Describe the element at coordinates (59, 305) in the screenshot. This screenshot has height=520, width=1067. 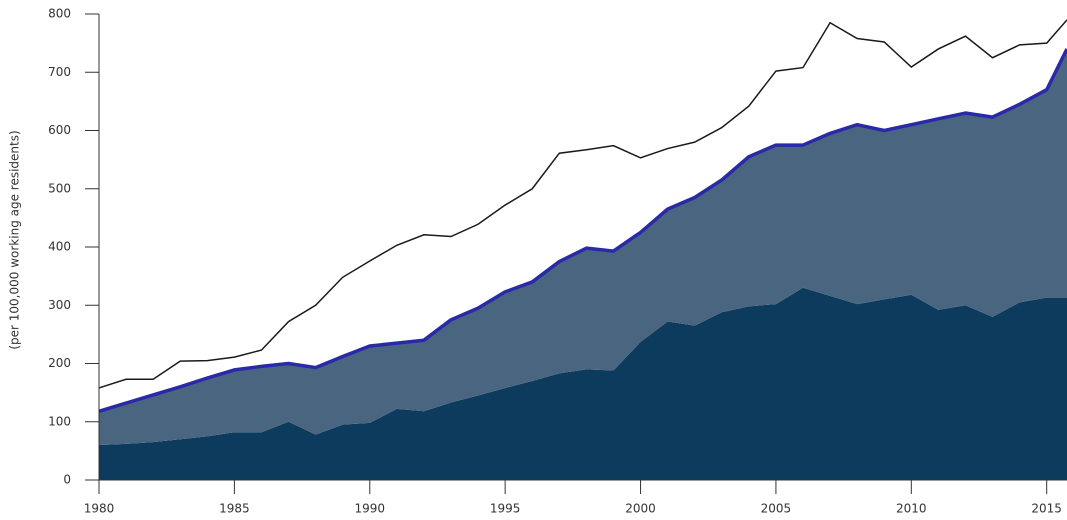
I see `y-tick-label: 300` at that location.